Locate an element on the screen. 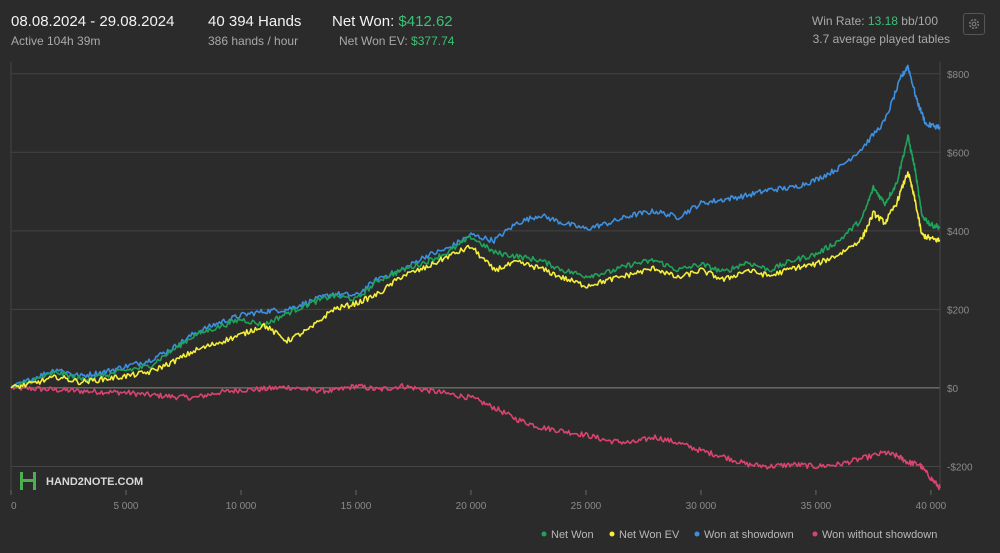 Image resolution: width=1000 pixels, height=553 pixels. x-tick-label: 40 000 is located at coordinates (931, 506).